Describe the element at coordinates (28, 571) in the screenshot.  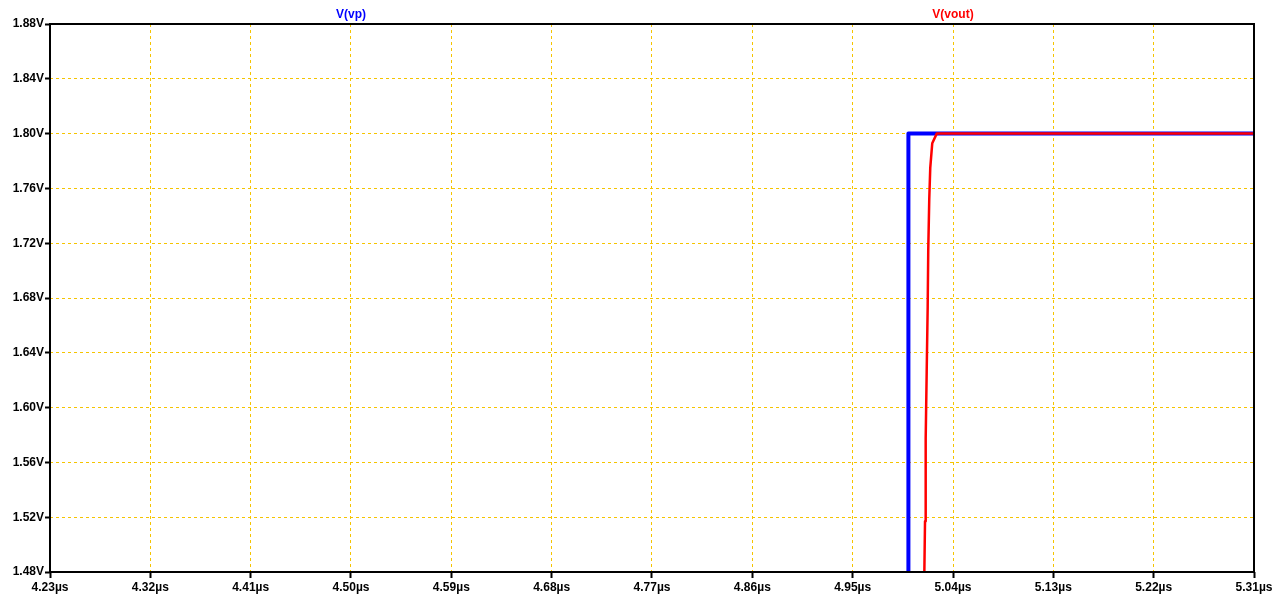
I see `y-tick-label: 1.48V` at that location.